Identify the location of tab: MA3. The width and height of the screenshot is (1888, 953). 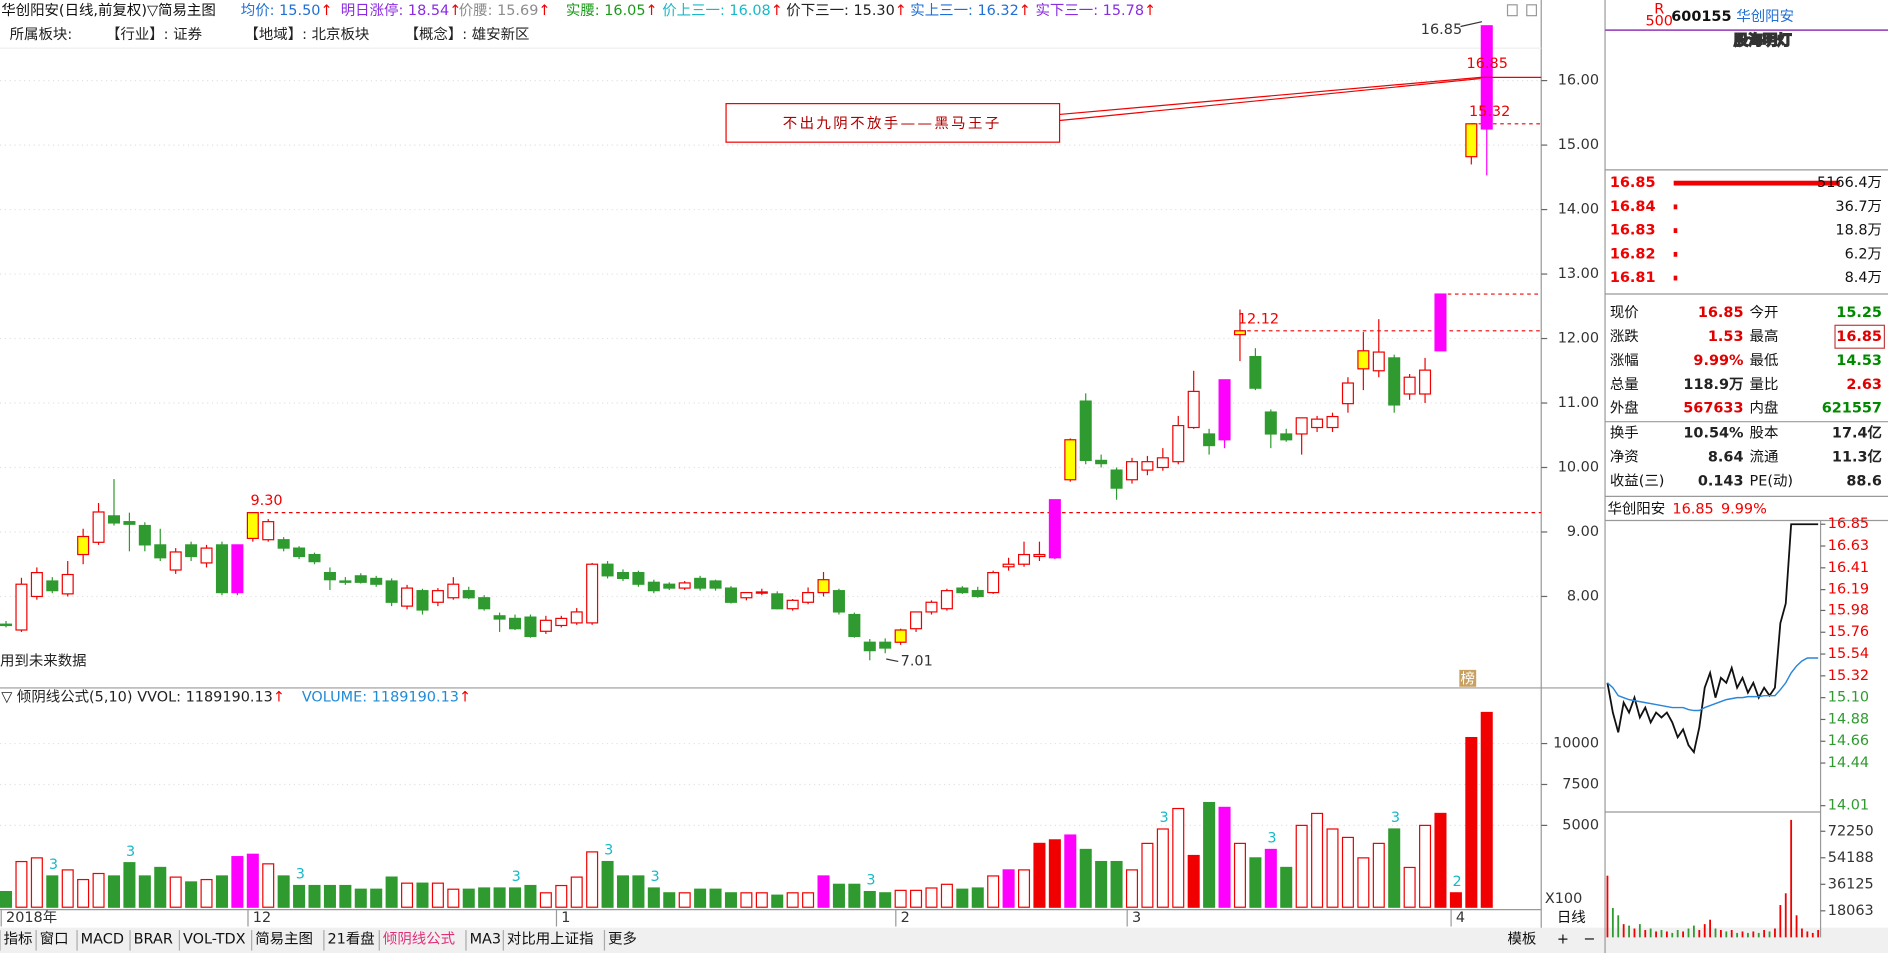
(486, 940).